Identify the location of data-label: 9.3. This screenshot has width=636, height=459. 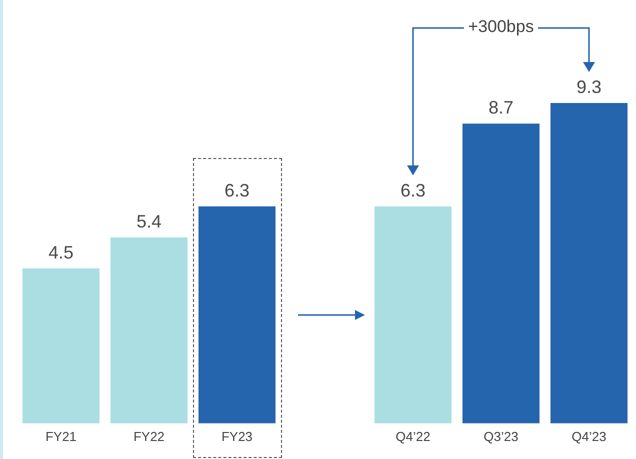
(589, 86).